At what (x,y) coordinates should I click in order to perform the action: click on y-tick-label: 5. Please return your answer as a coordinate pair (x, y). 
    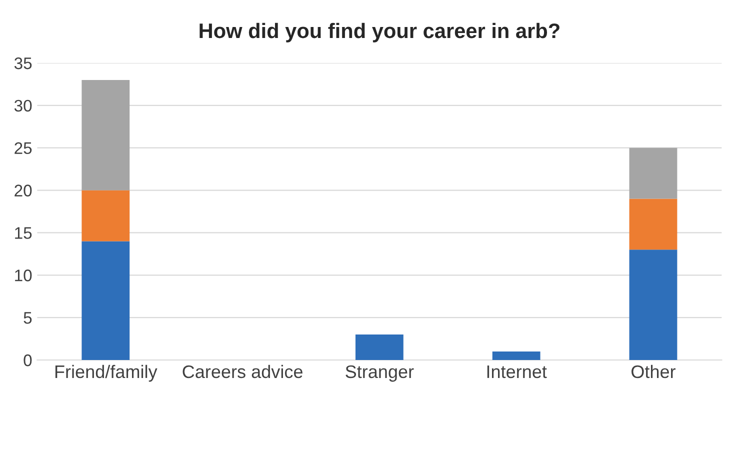
    Looking at the image, I should click on (28, 318).